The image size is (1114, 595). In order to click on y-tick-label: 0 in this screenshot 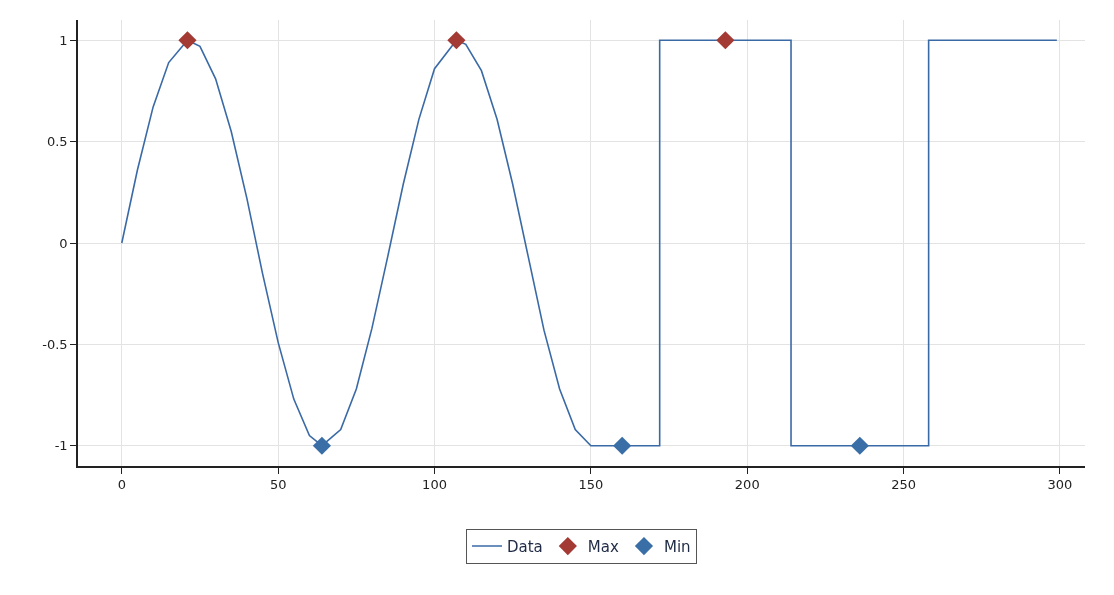, I will do `click(63, 243)`.